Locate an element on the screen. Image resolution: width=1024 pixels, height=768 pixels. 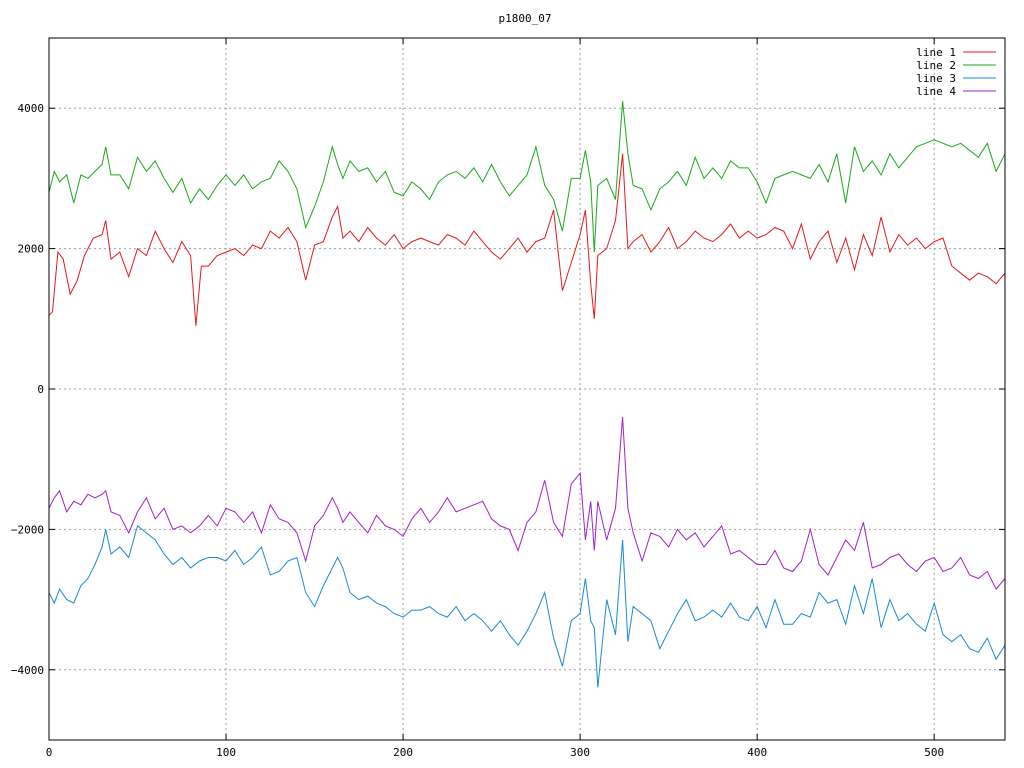
legend-label: line 2 is located at coordinates (936, 65).